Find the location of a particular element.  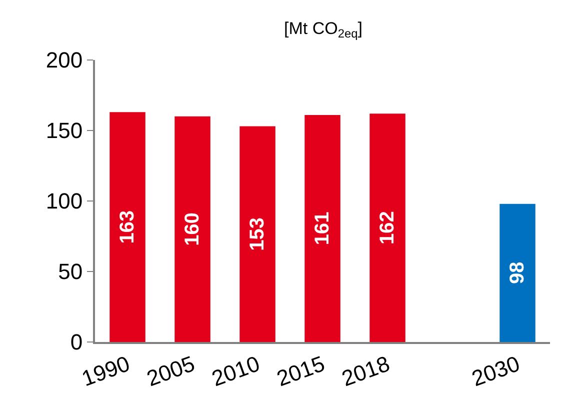

data-label: 160 is located at coordinates (193, 229).